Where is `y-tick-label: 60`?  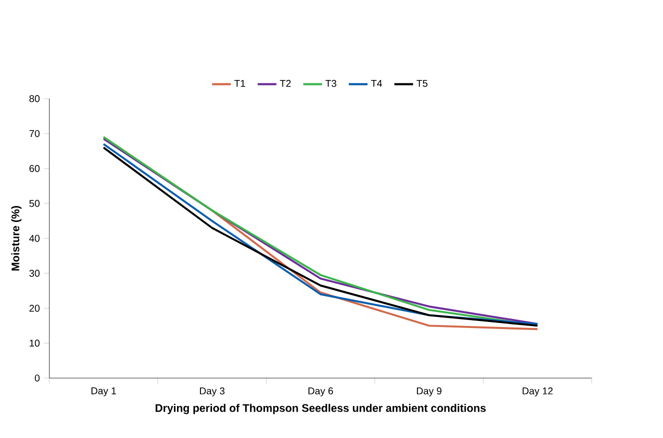
y-tick-label: 60 is located at coordinates (34, 168).